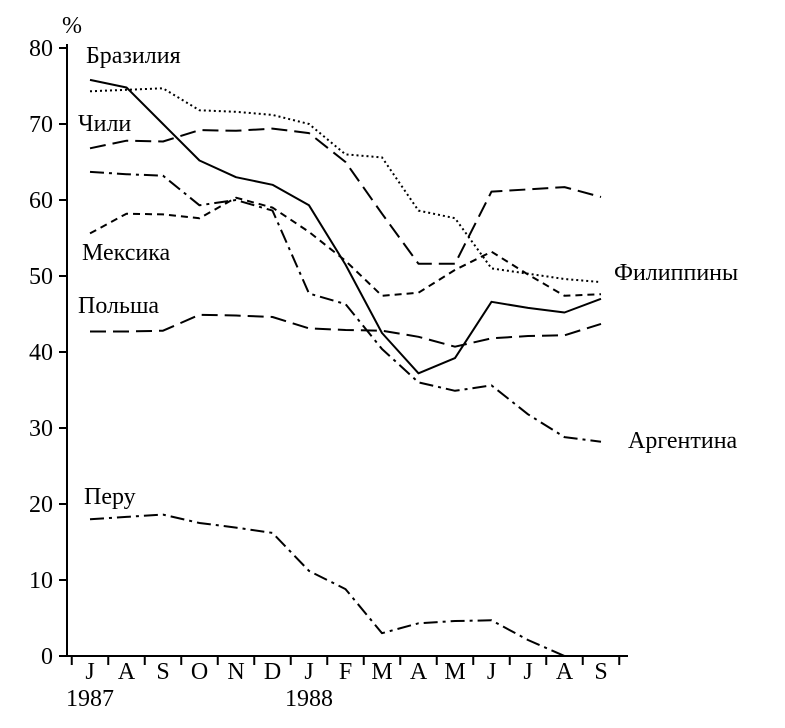  What do you see at coordinates (41, 201) in the screenshot?
I see `y-tick-label: 60` at bounding box center [41, 201].